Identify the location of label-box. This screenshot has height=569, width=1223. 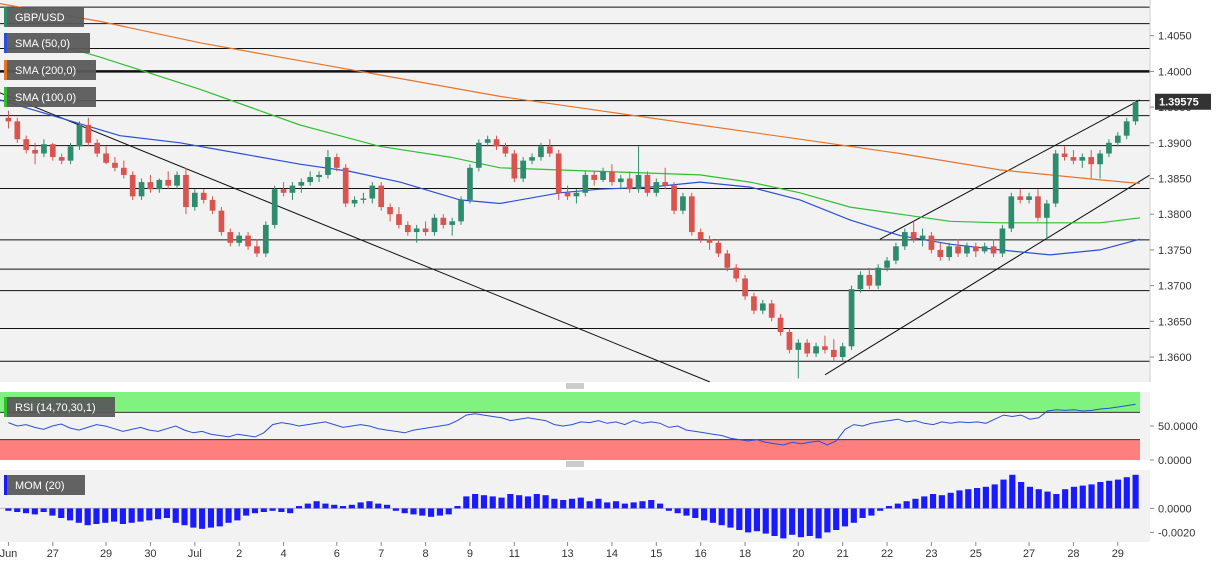
(50, 70).